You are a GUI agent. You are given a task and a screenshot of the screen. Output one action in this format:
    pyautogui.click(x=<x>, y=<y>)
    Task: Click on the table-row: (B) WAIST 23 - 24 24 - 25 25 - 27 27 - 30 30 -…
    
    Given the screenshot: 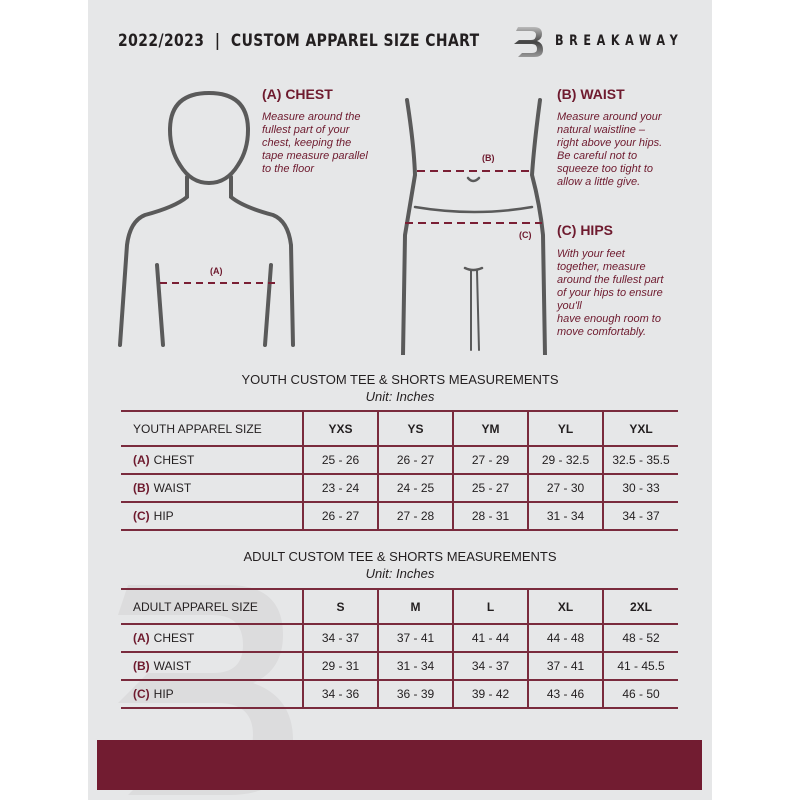 What is the action you would take?
    pyautogui.click(x=399, y=488)
    